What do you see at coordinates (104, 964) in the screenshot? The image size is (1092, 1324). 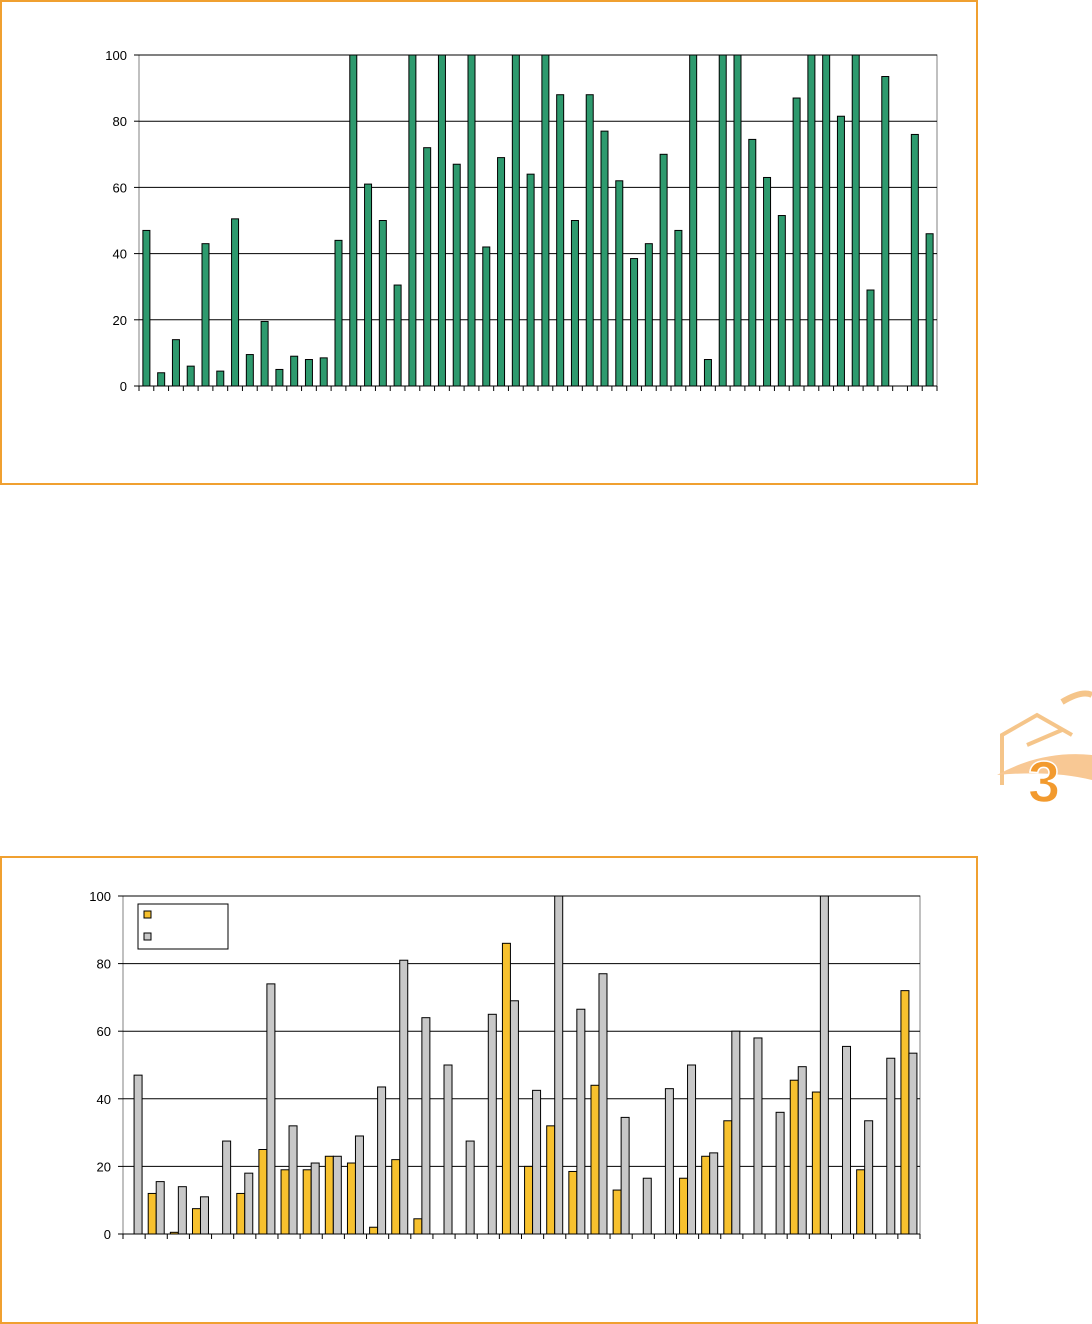 I see `y-tick-label: 80` at bounding box center [104, 964].